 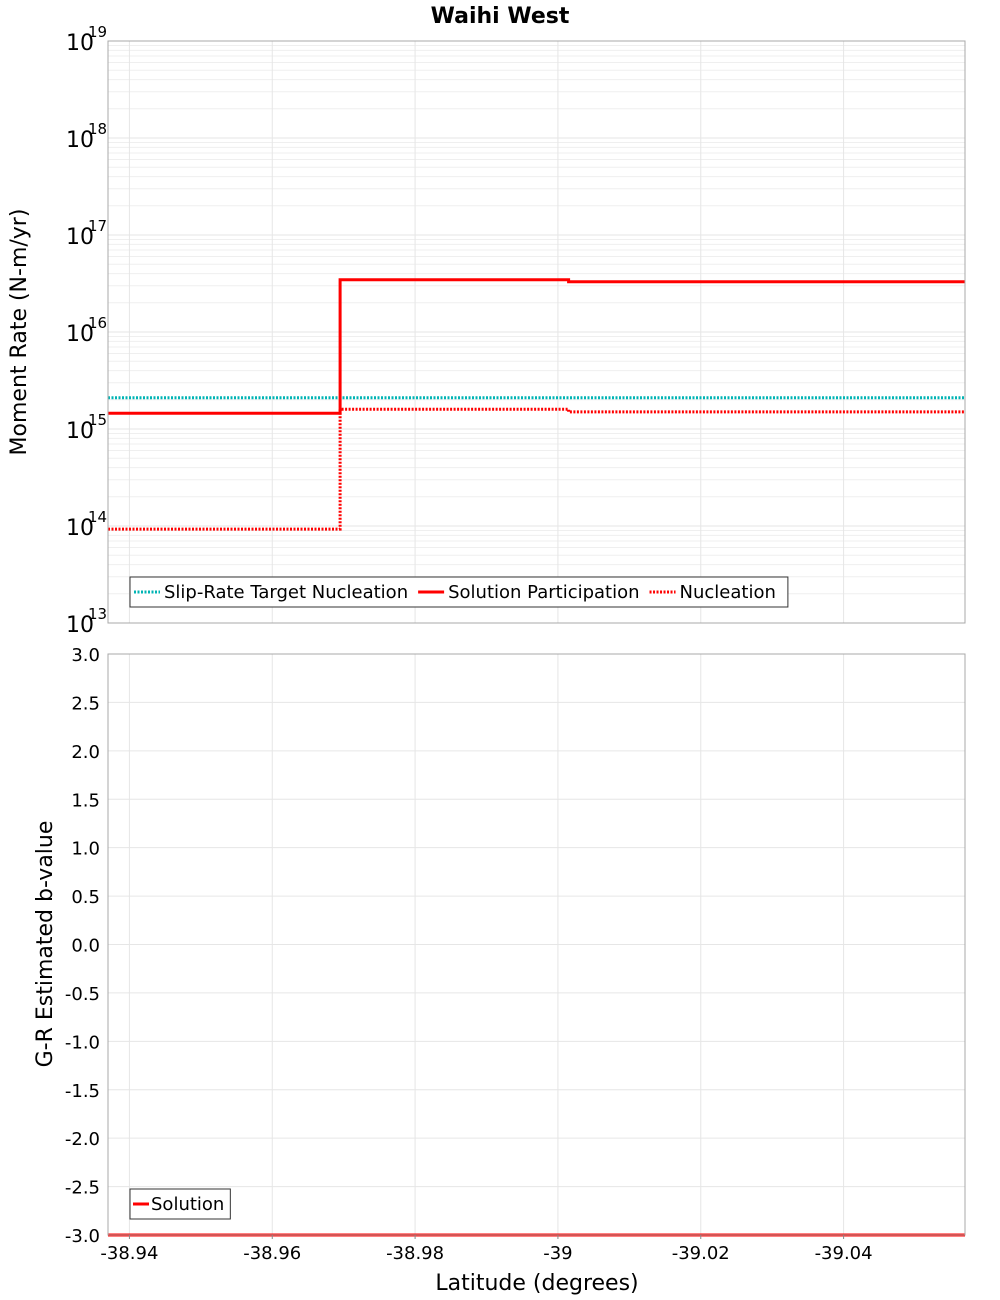 I want to click on svg-text: 17, so click(x=97, y=226).